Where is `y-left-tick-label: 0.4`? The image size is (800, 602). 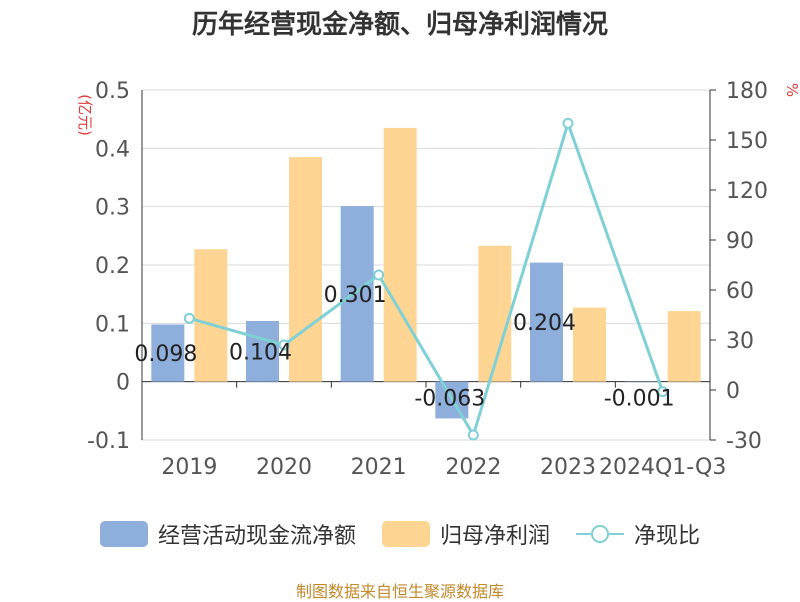
y-left-tick-label: 0.4 is located at coordinates (112, 149).